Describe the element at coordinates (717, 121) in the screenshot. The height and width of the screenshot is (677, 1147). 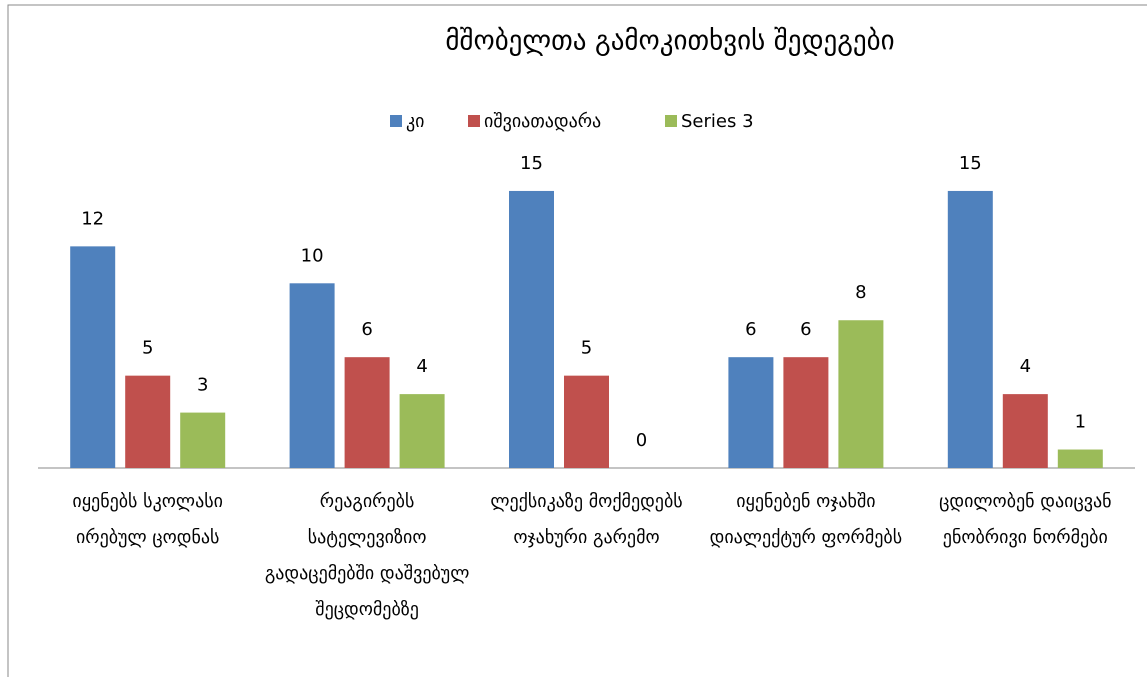
I see `legend-label: Series 3` at that location.